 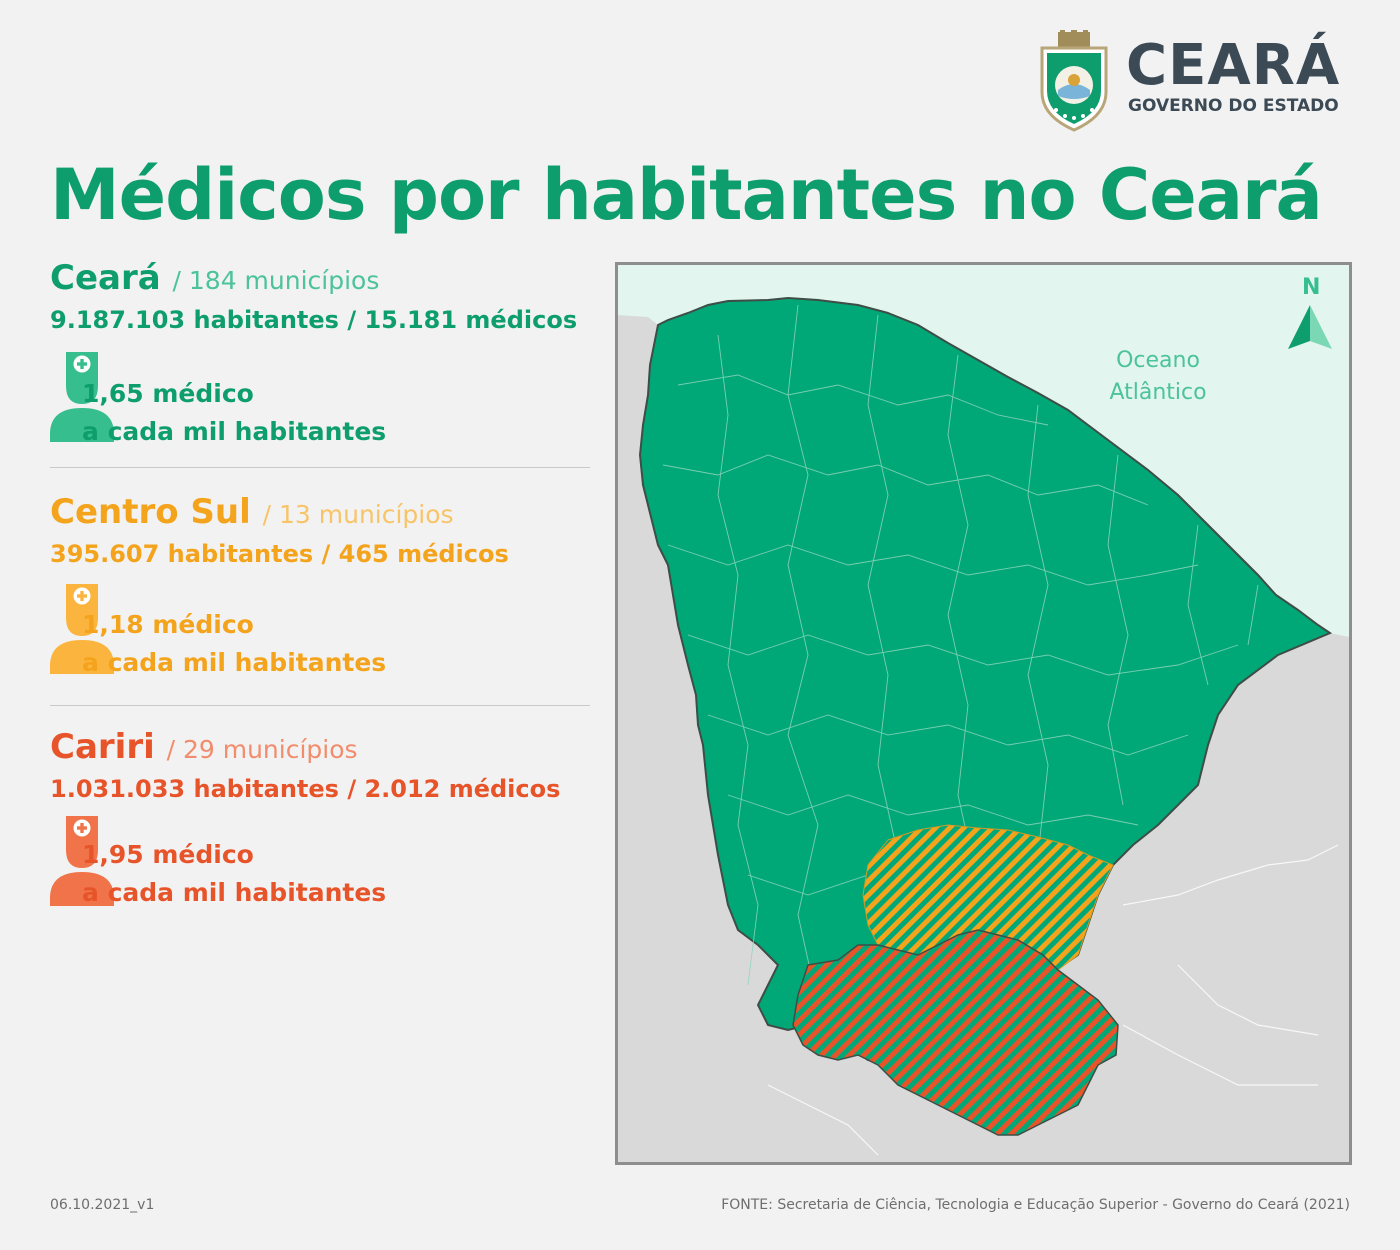 I want to click on logo-name: CEARÁ, so click(x=1233, y=65).